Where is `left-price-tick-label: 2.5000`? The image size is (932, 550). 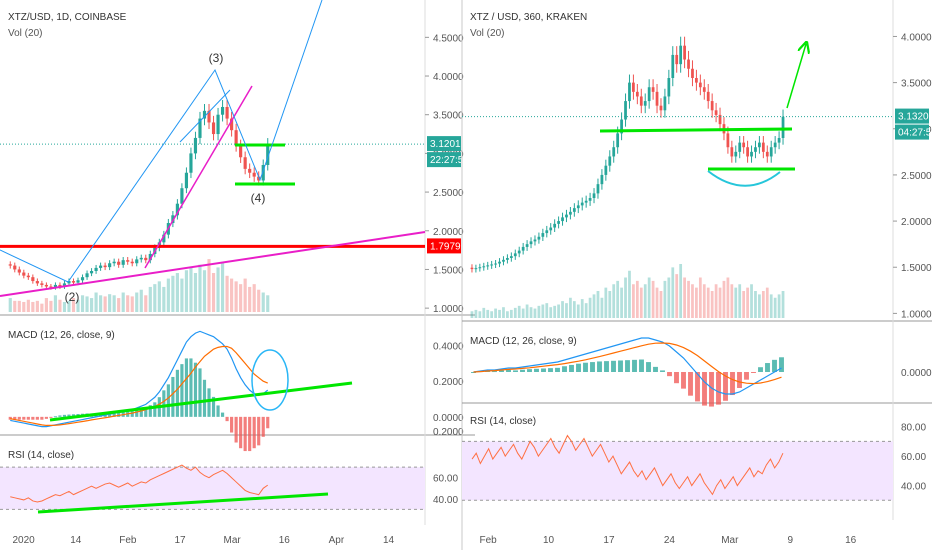 left-price-tick-label: 2.5000 is located at coordinates (448, 193).